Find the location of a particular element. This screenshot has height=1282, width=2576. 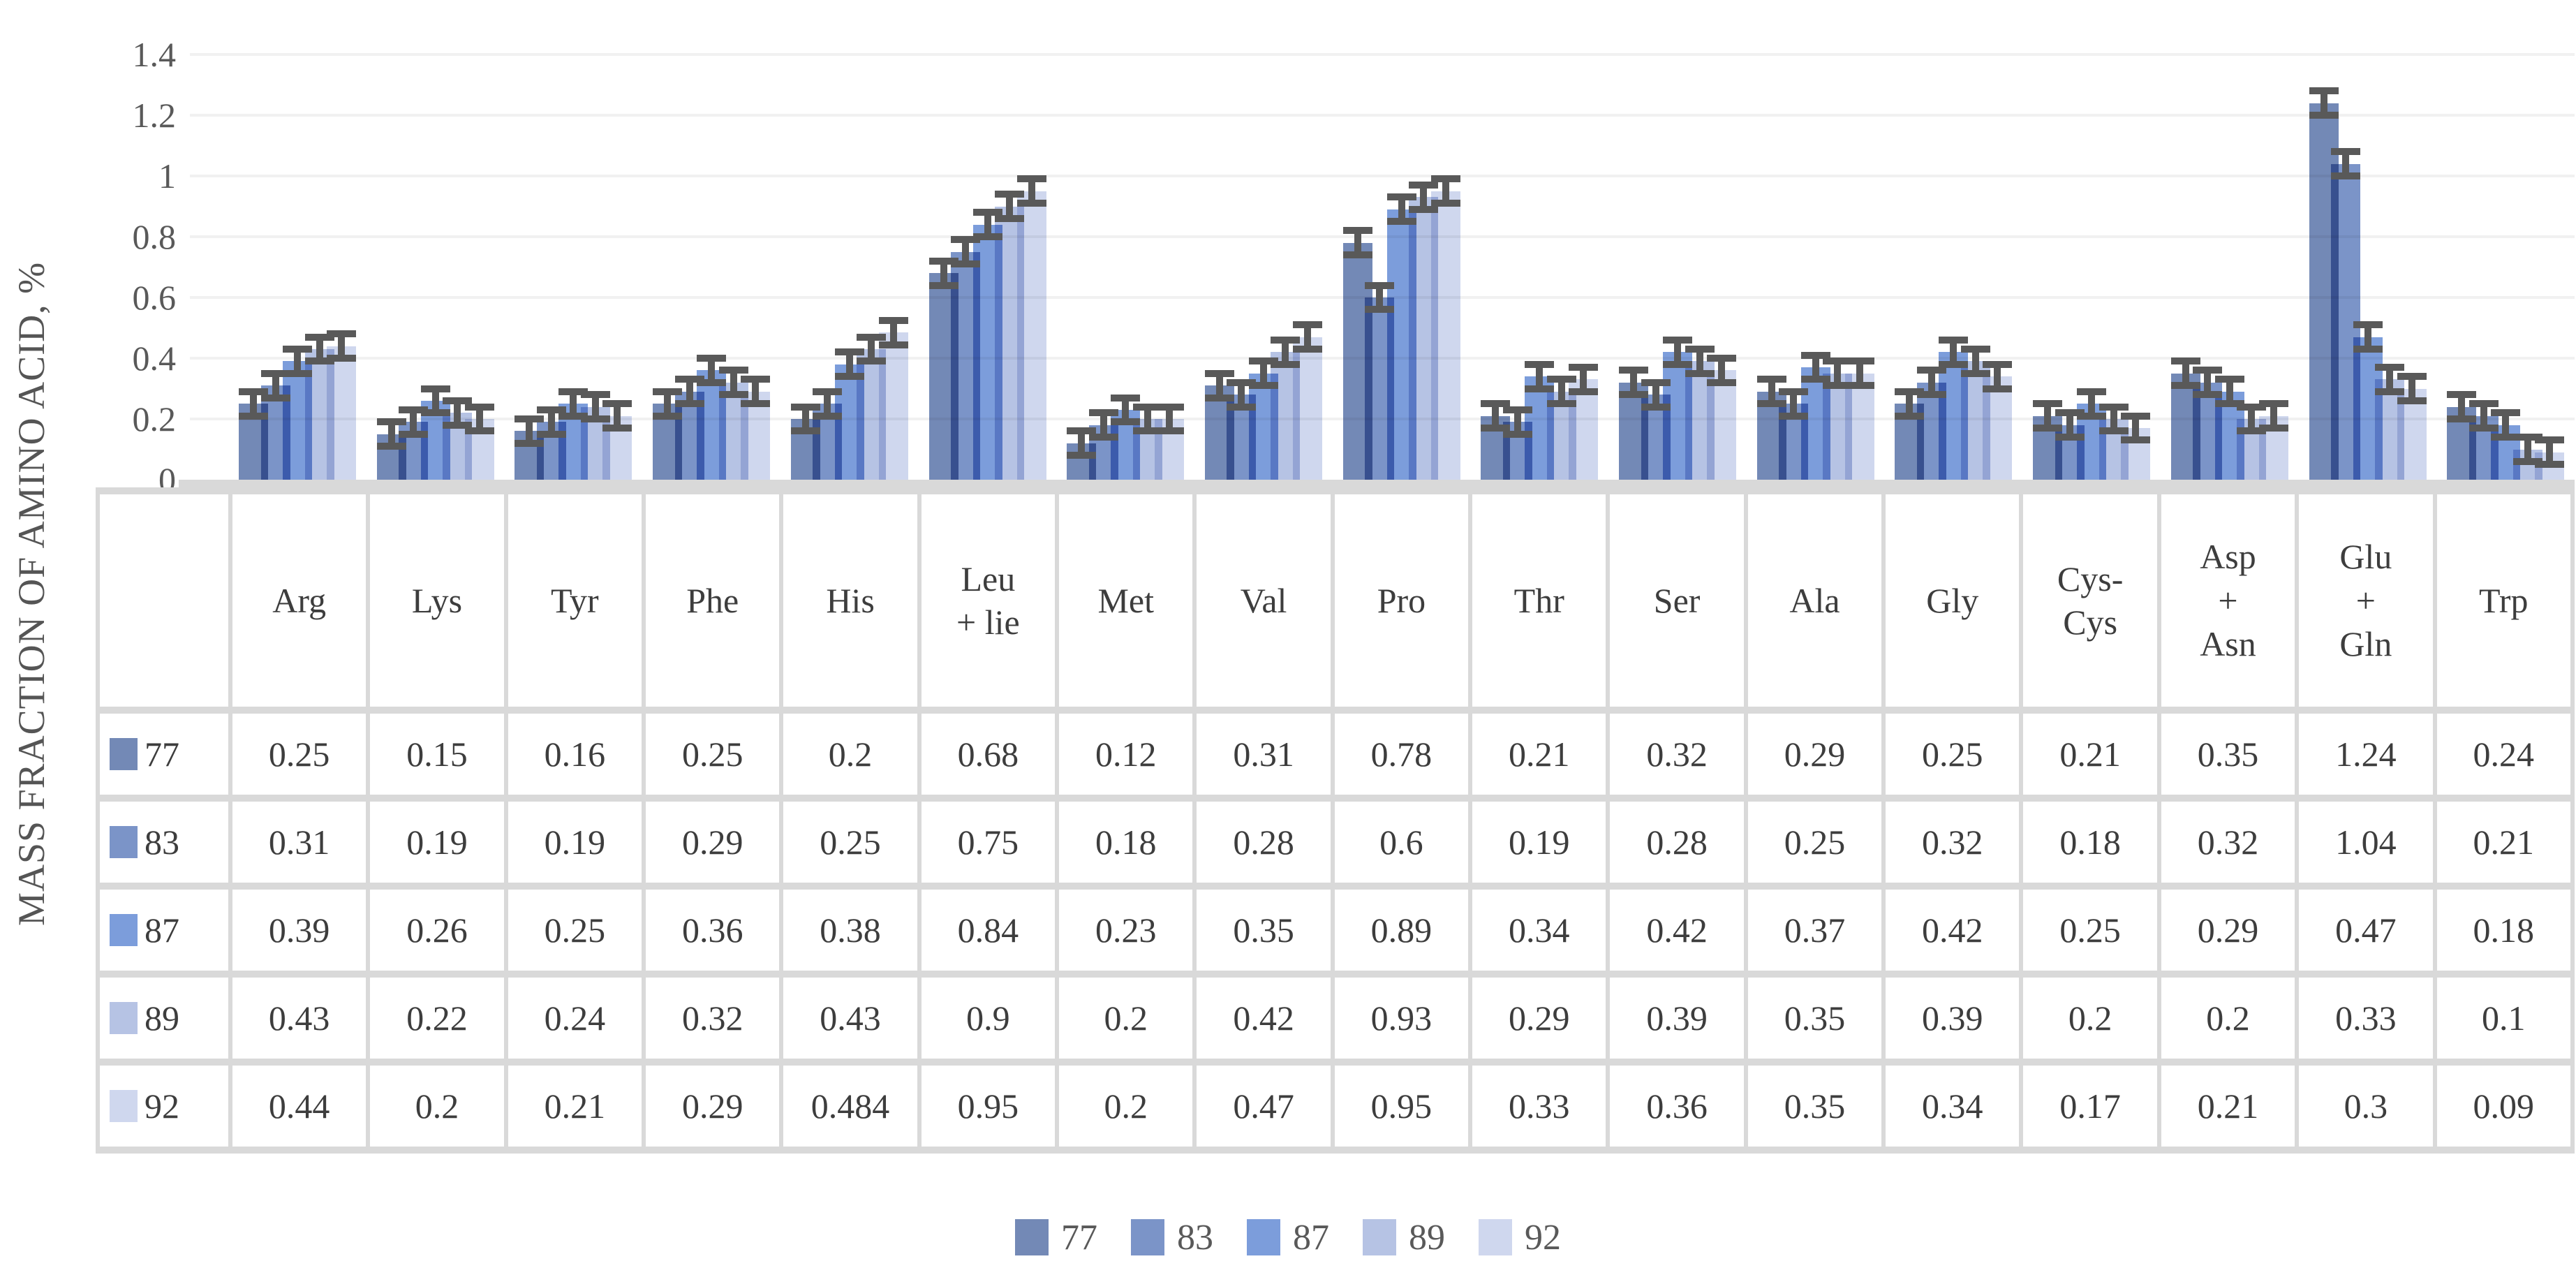

table-cell-83-Leu + lie: 0.75 is located at coordinates (988, 842).